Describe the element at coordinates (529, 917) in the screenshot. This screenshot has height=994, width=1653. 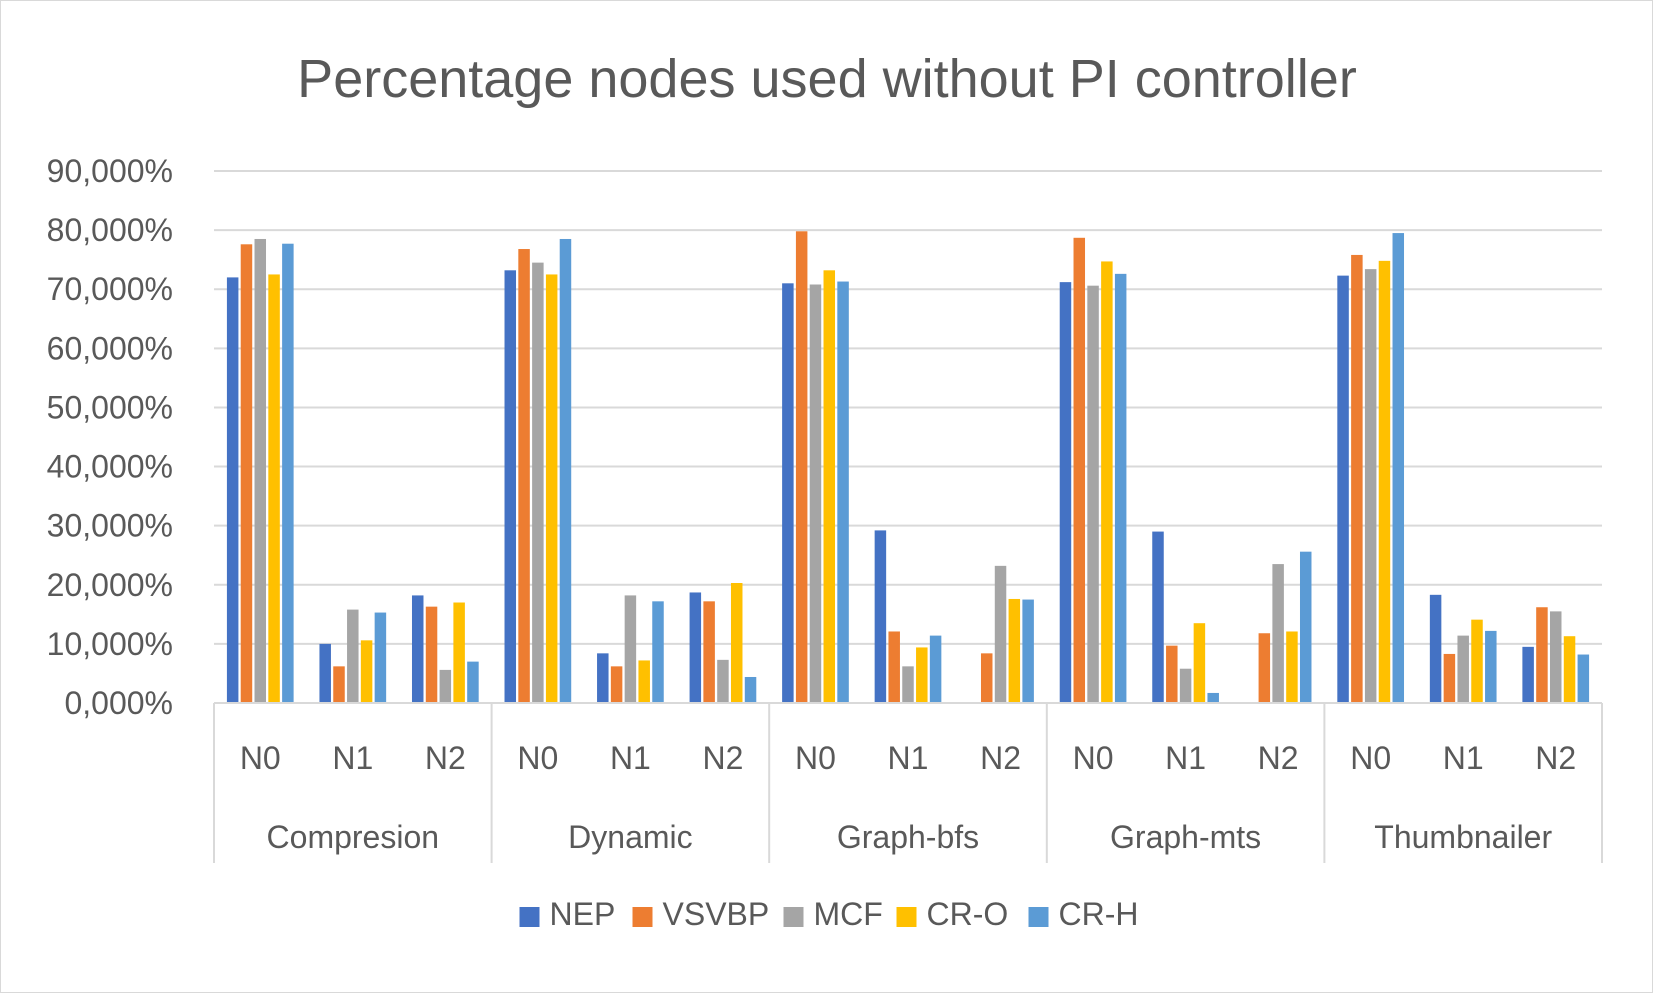
I see `legend-swatch-nep` at that location.